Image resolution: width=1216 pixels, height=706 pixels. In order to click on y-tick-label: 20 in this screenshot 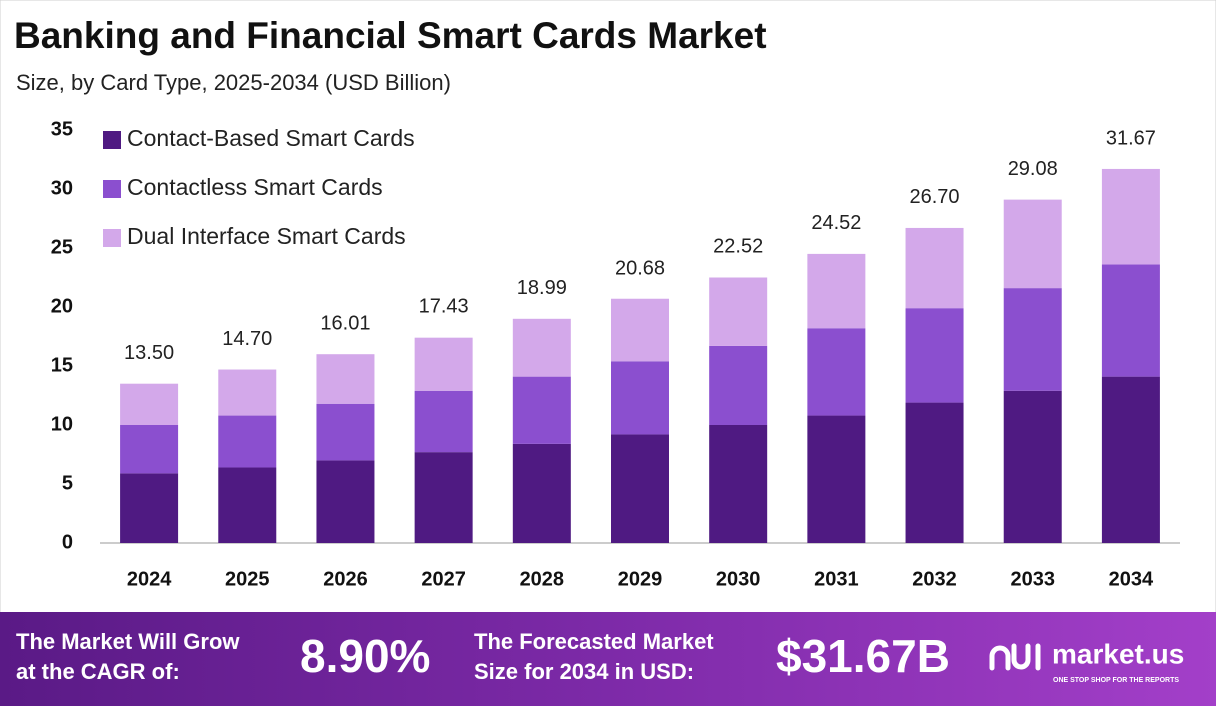, I will do `click(62, 306)`.